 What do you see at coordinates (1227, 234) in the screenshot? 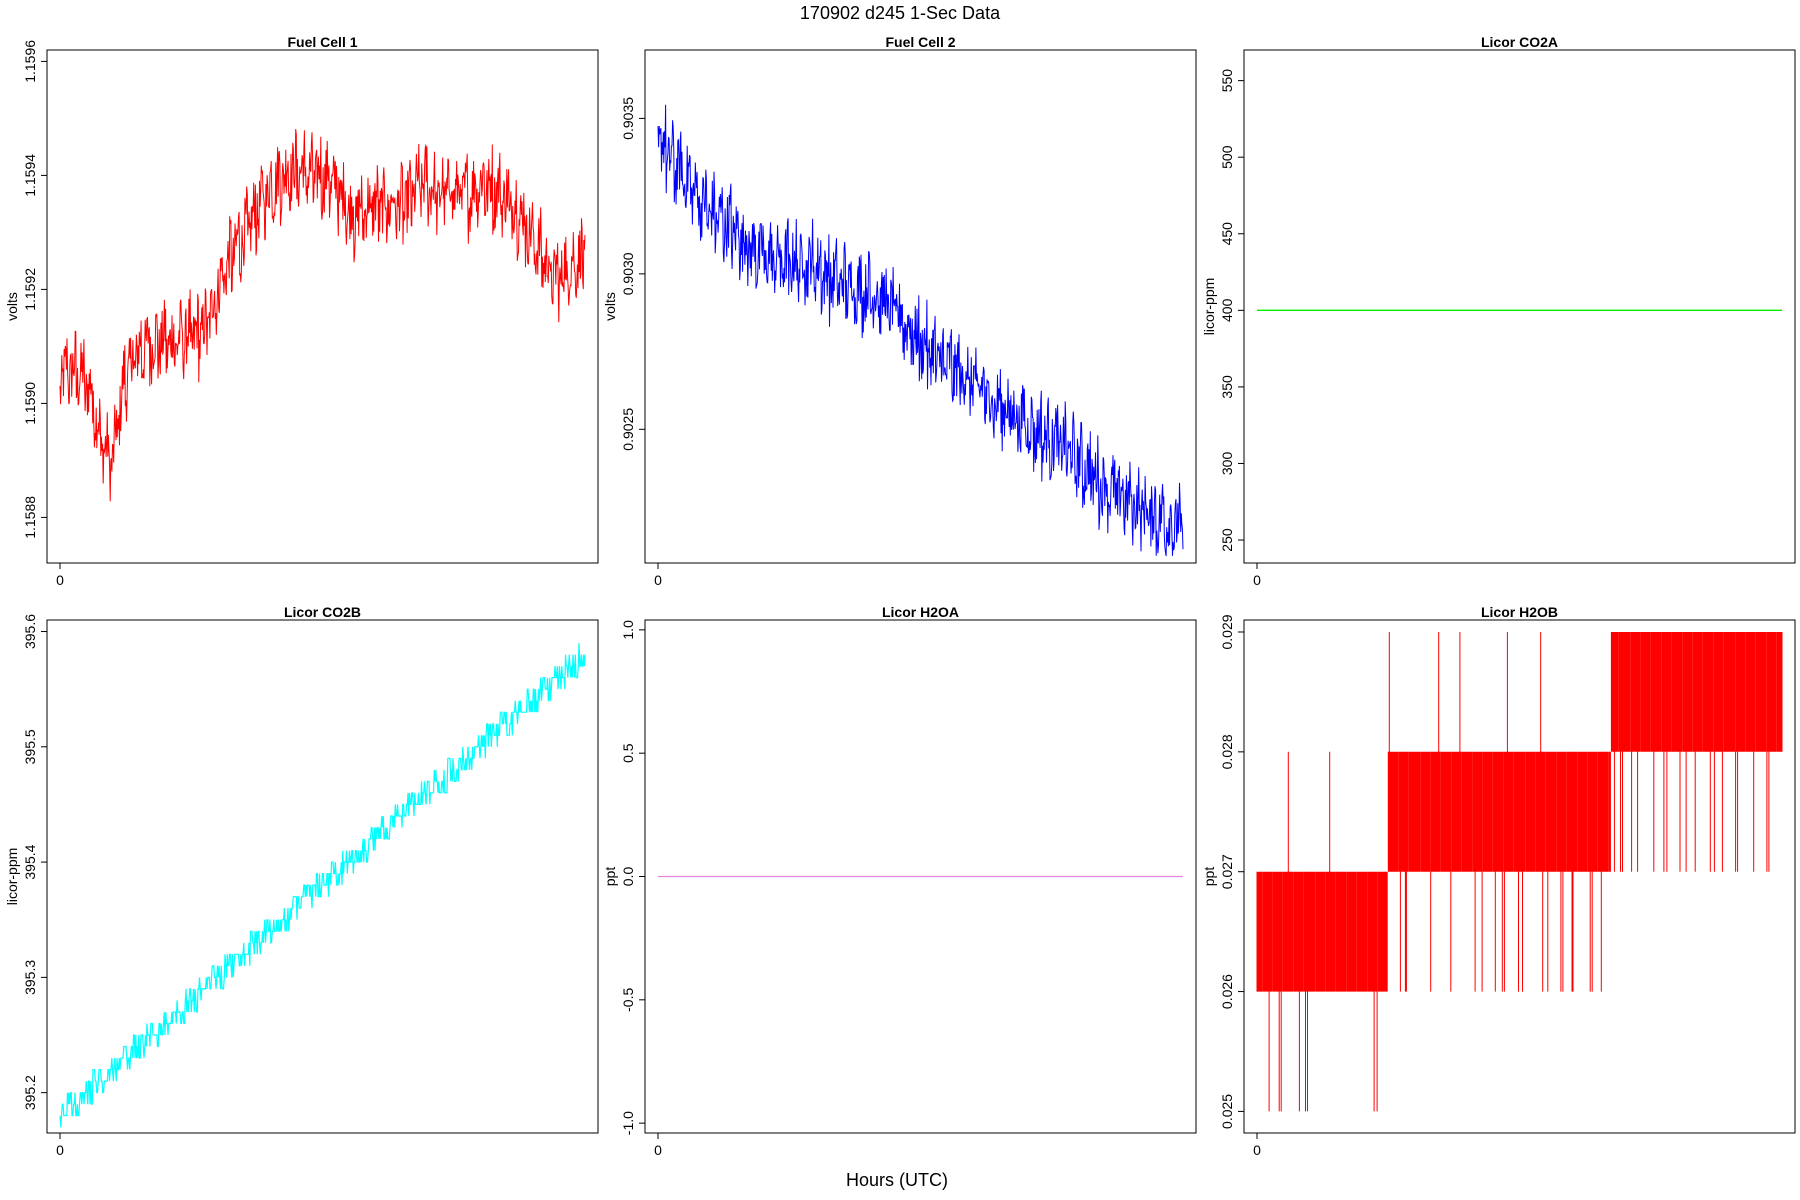
I see `y-tick-label: 450` at bounding box center [1227, 234].